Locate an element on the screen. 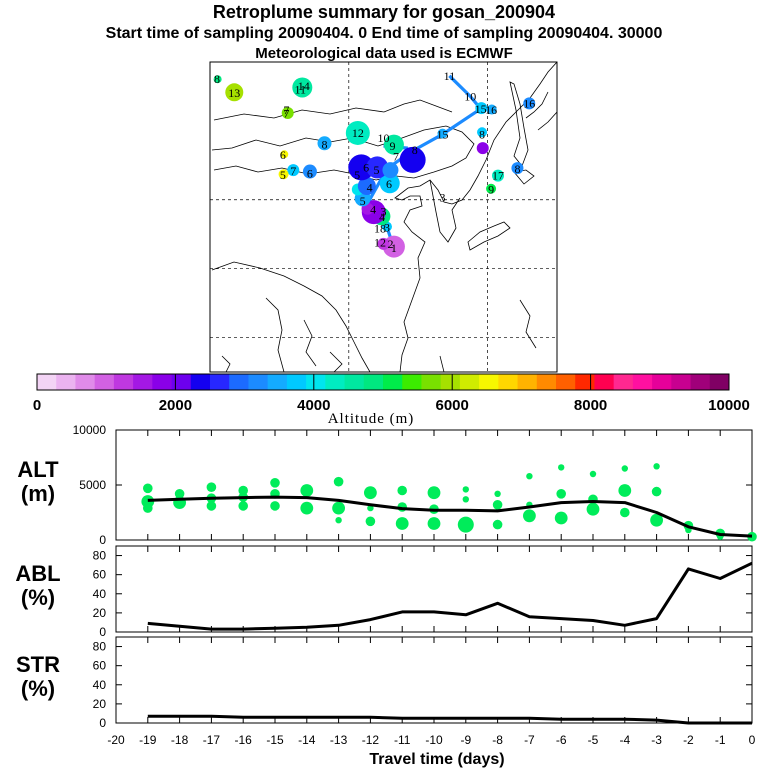 The image size is (768, 768). trajectory-day-label: 10 is located at coordinates (384, 138).